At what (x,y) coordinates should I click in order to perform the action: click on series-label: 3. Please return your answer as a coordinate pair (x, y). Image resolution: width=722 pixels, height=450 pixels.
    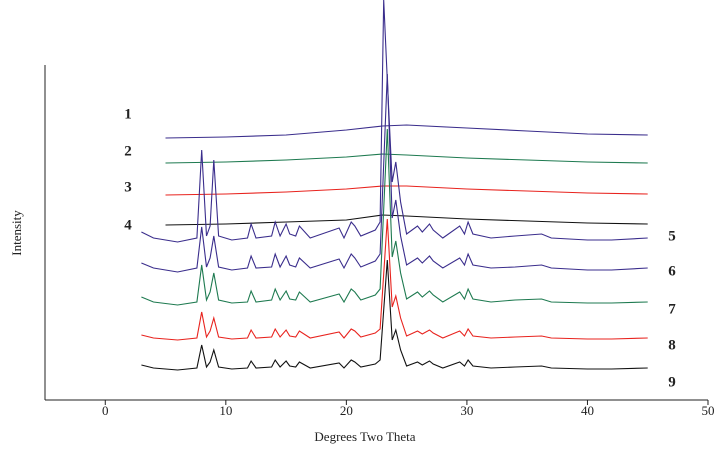
    Looking at the image, I should click on (128, 187).